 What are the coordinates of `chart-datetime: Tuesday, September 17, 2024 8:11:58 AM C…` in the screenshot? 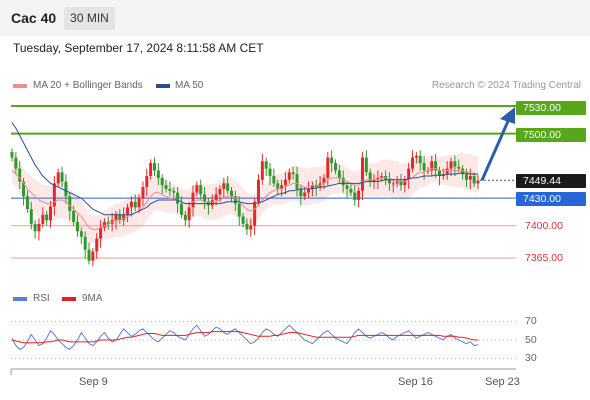 It's located at (138, 48).